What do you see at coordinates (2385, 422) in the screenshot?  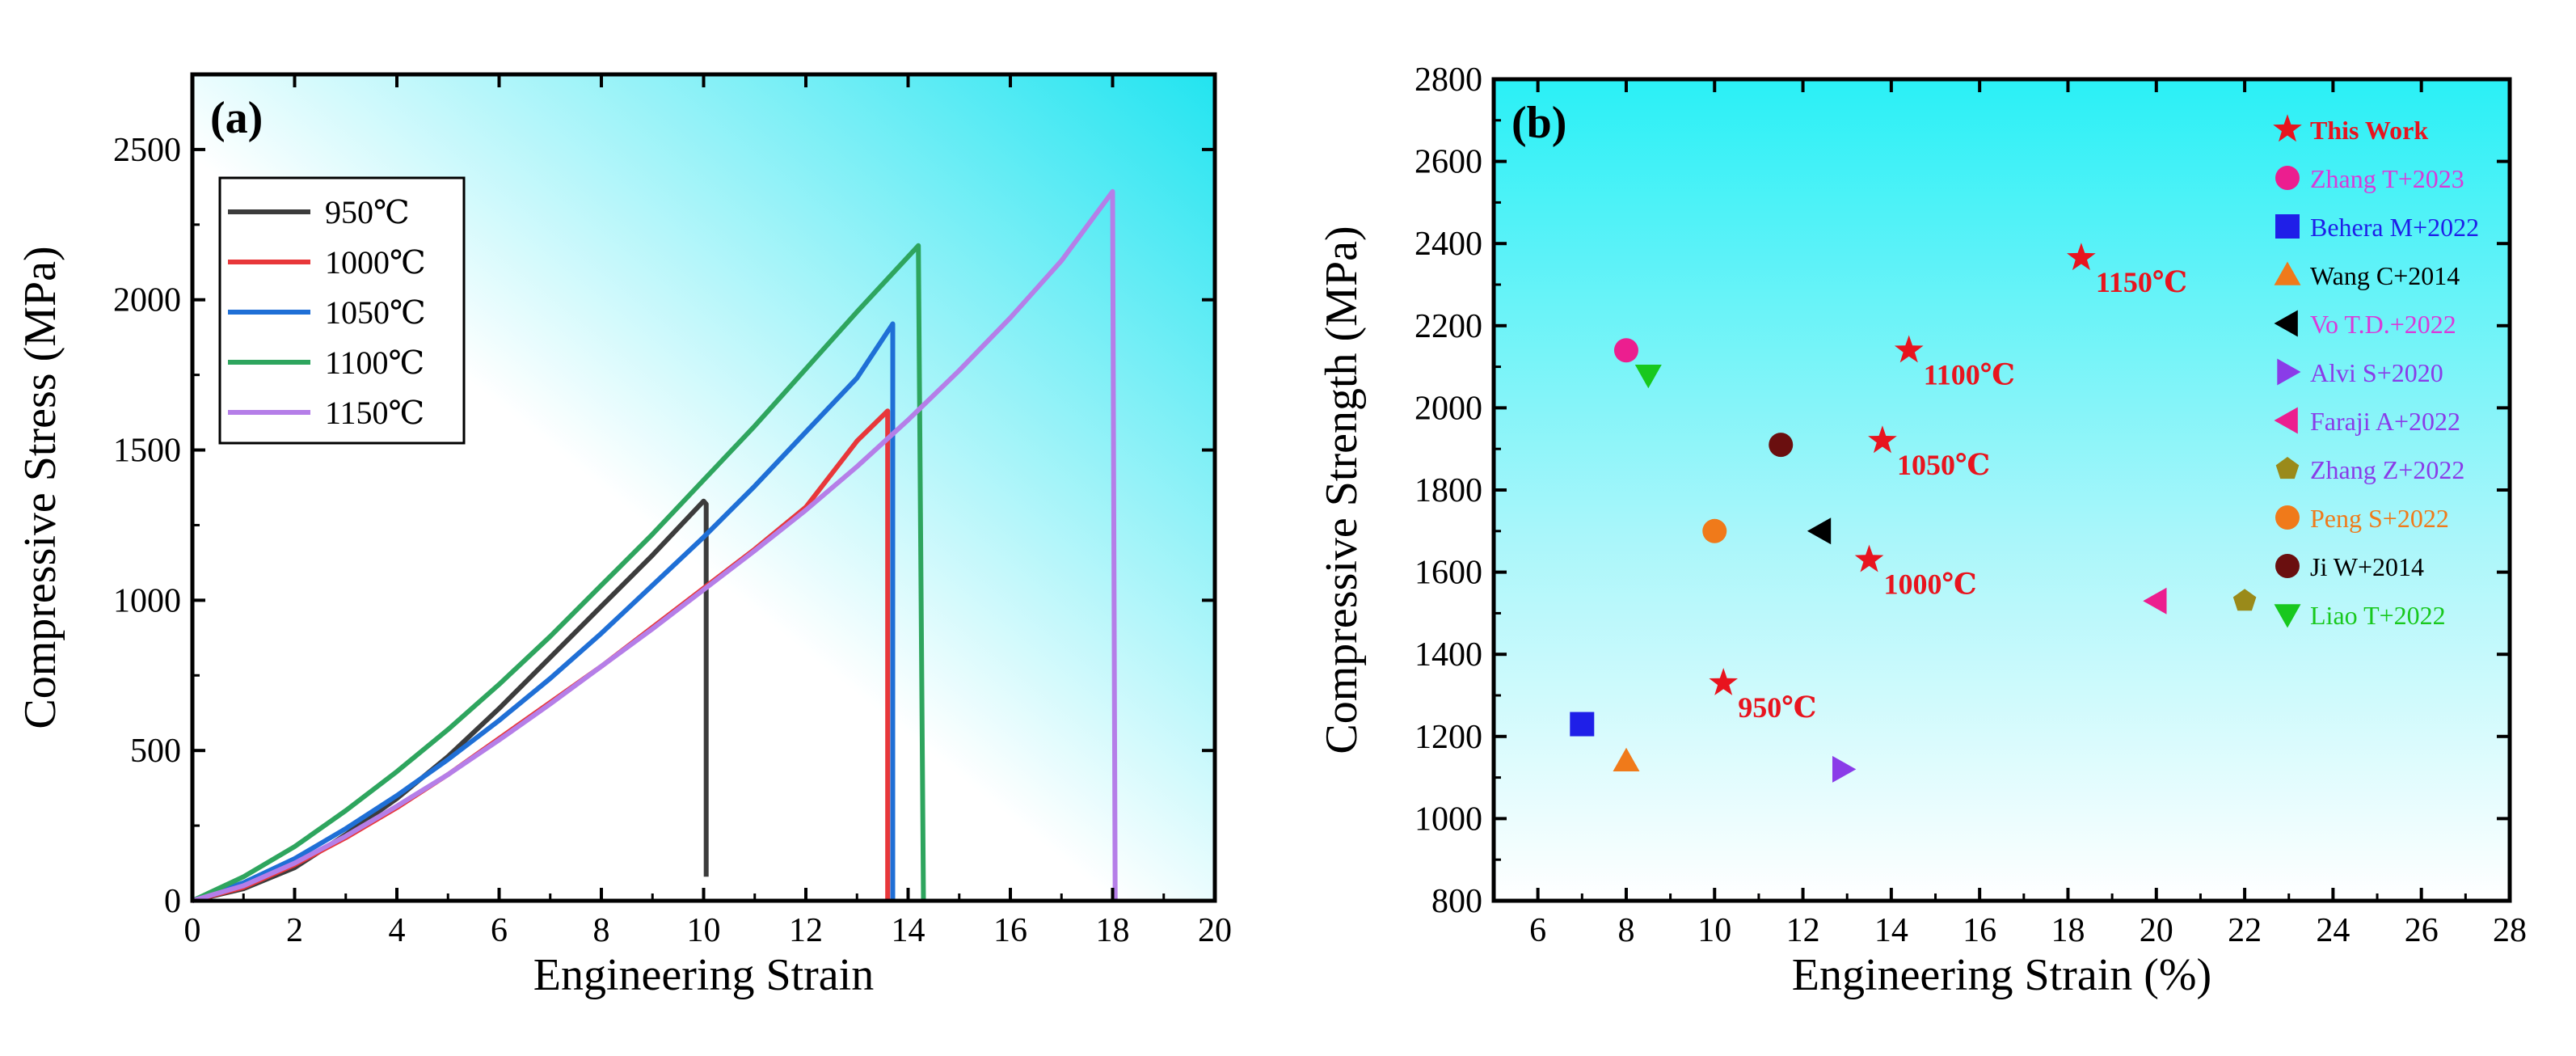 I see `legend-label-faraji-a-2022: Faraji A+2022` at bounding box center [2385, 422].